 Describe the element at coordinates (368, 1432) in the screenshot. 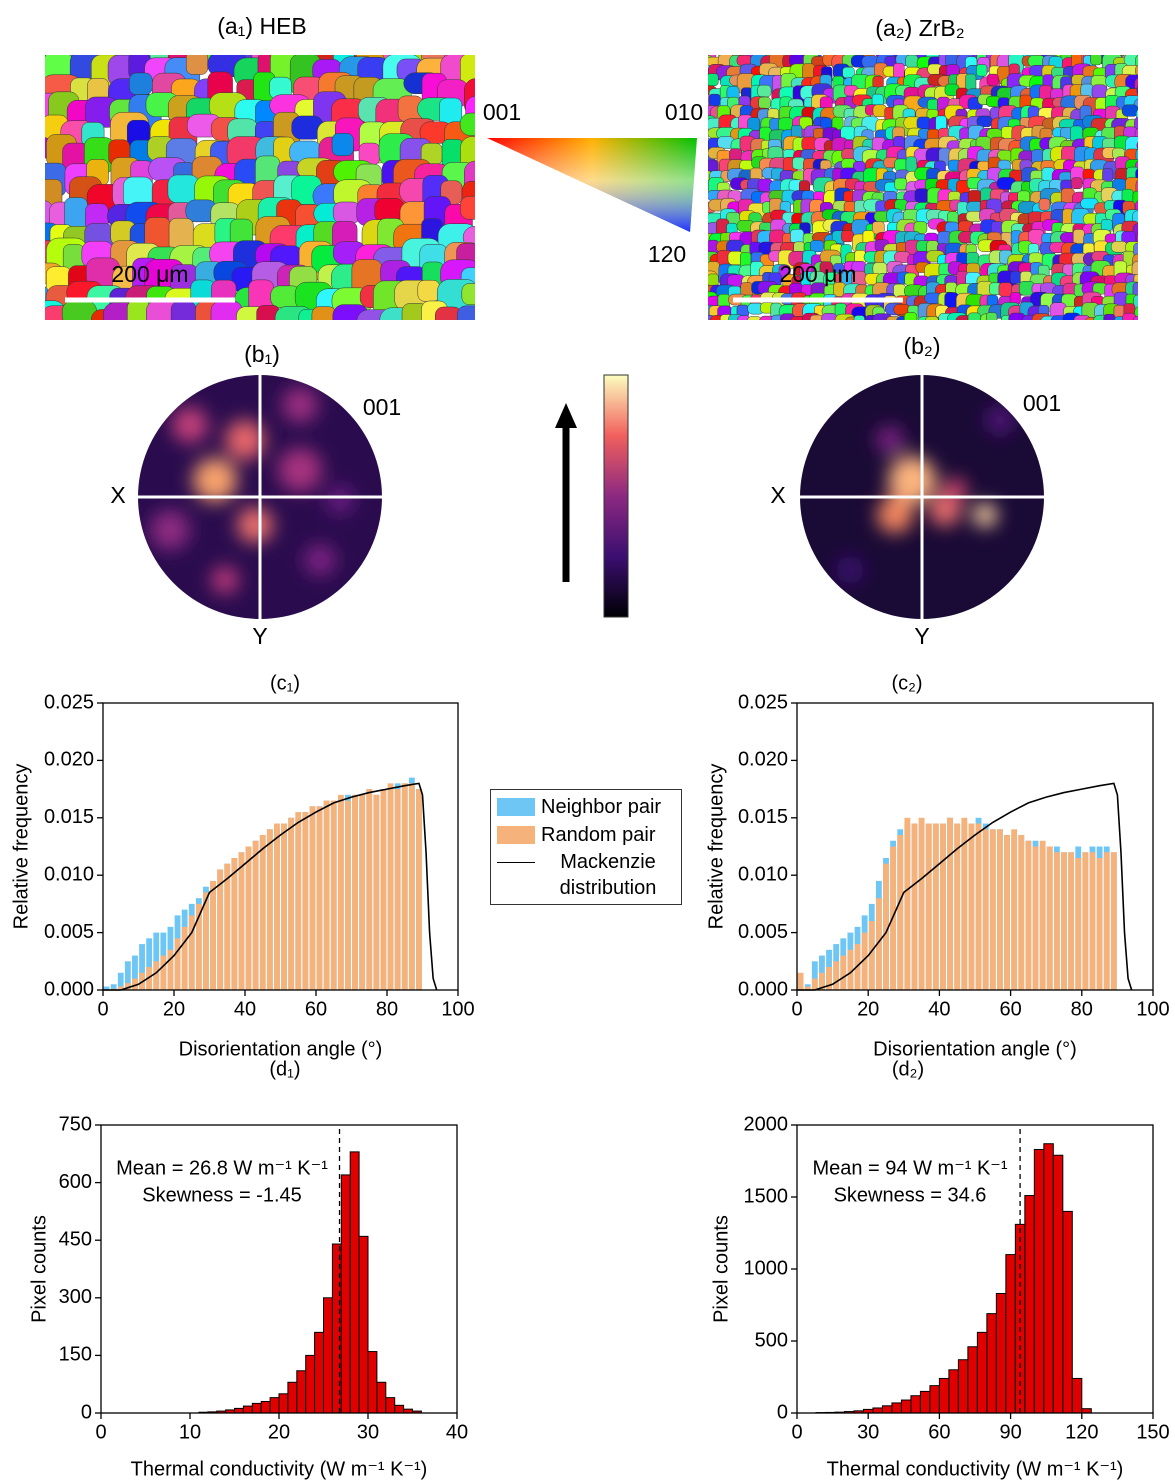

I see `x-tick-label: 30` at that location.